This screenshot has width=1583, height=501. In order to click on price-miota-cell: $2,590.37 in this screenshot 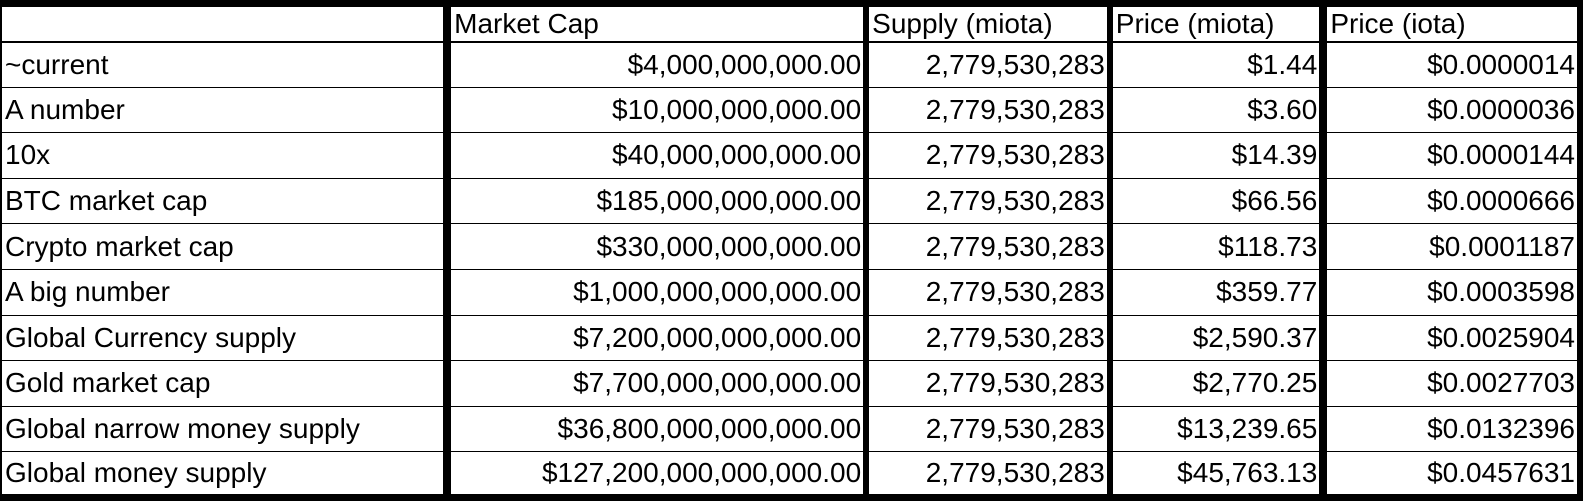, I will do `click(1215, 338)`.